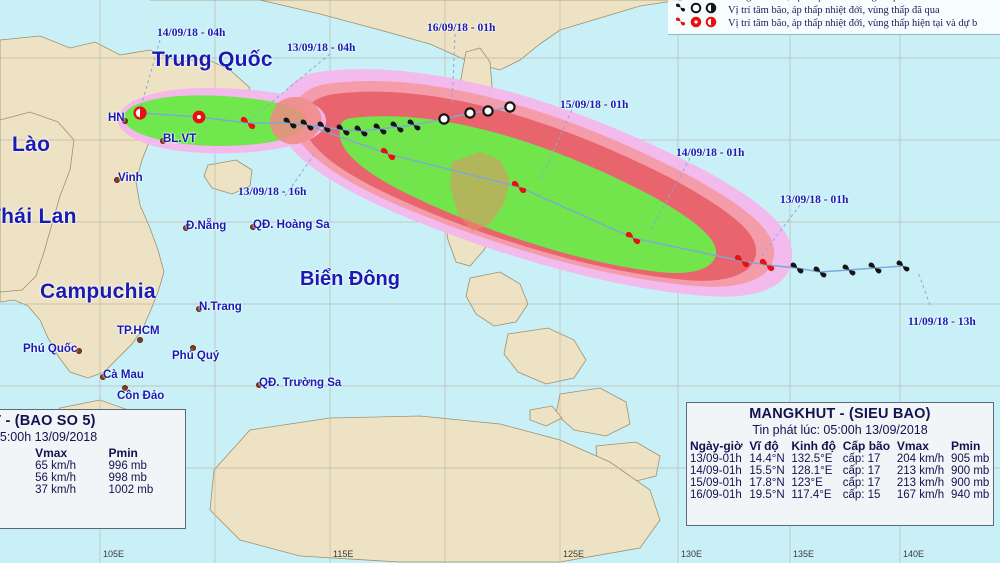 This screenshot has height=563, width=1000. Describe the element at coordinates (920, 459) in the screenshot. I see `panel-mangkhut-r0c4: 204 km/h` at that location.